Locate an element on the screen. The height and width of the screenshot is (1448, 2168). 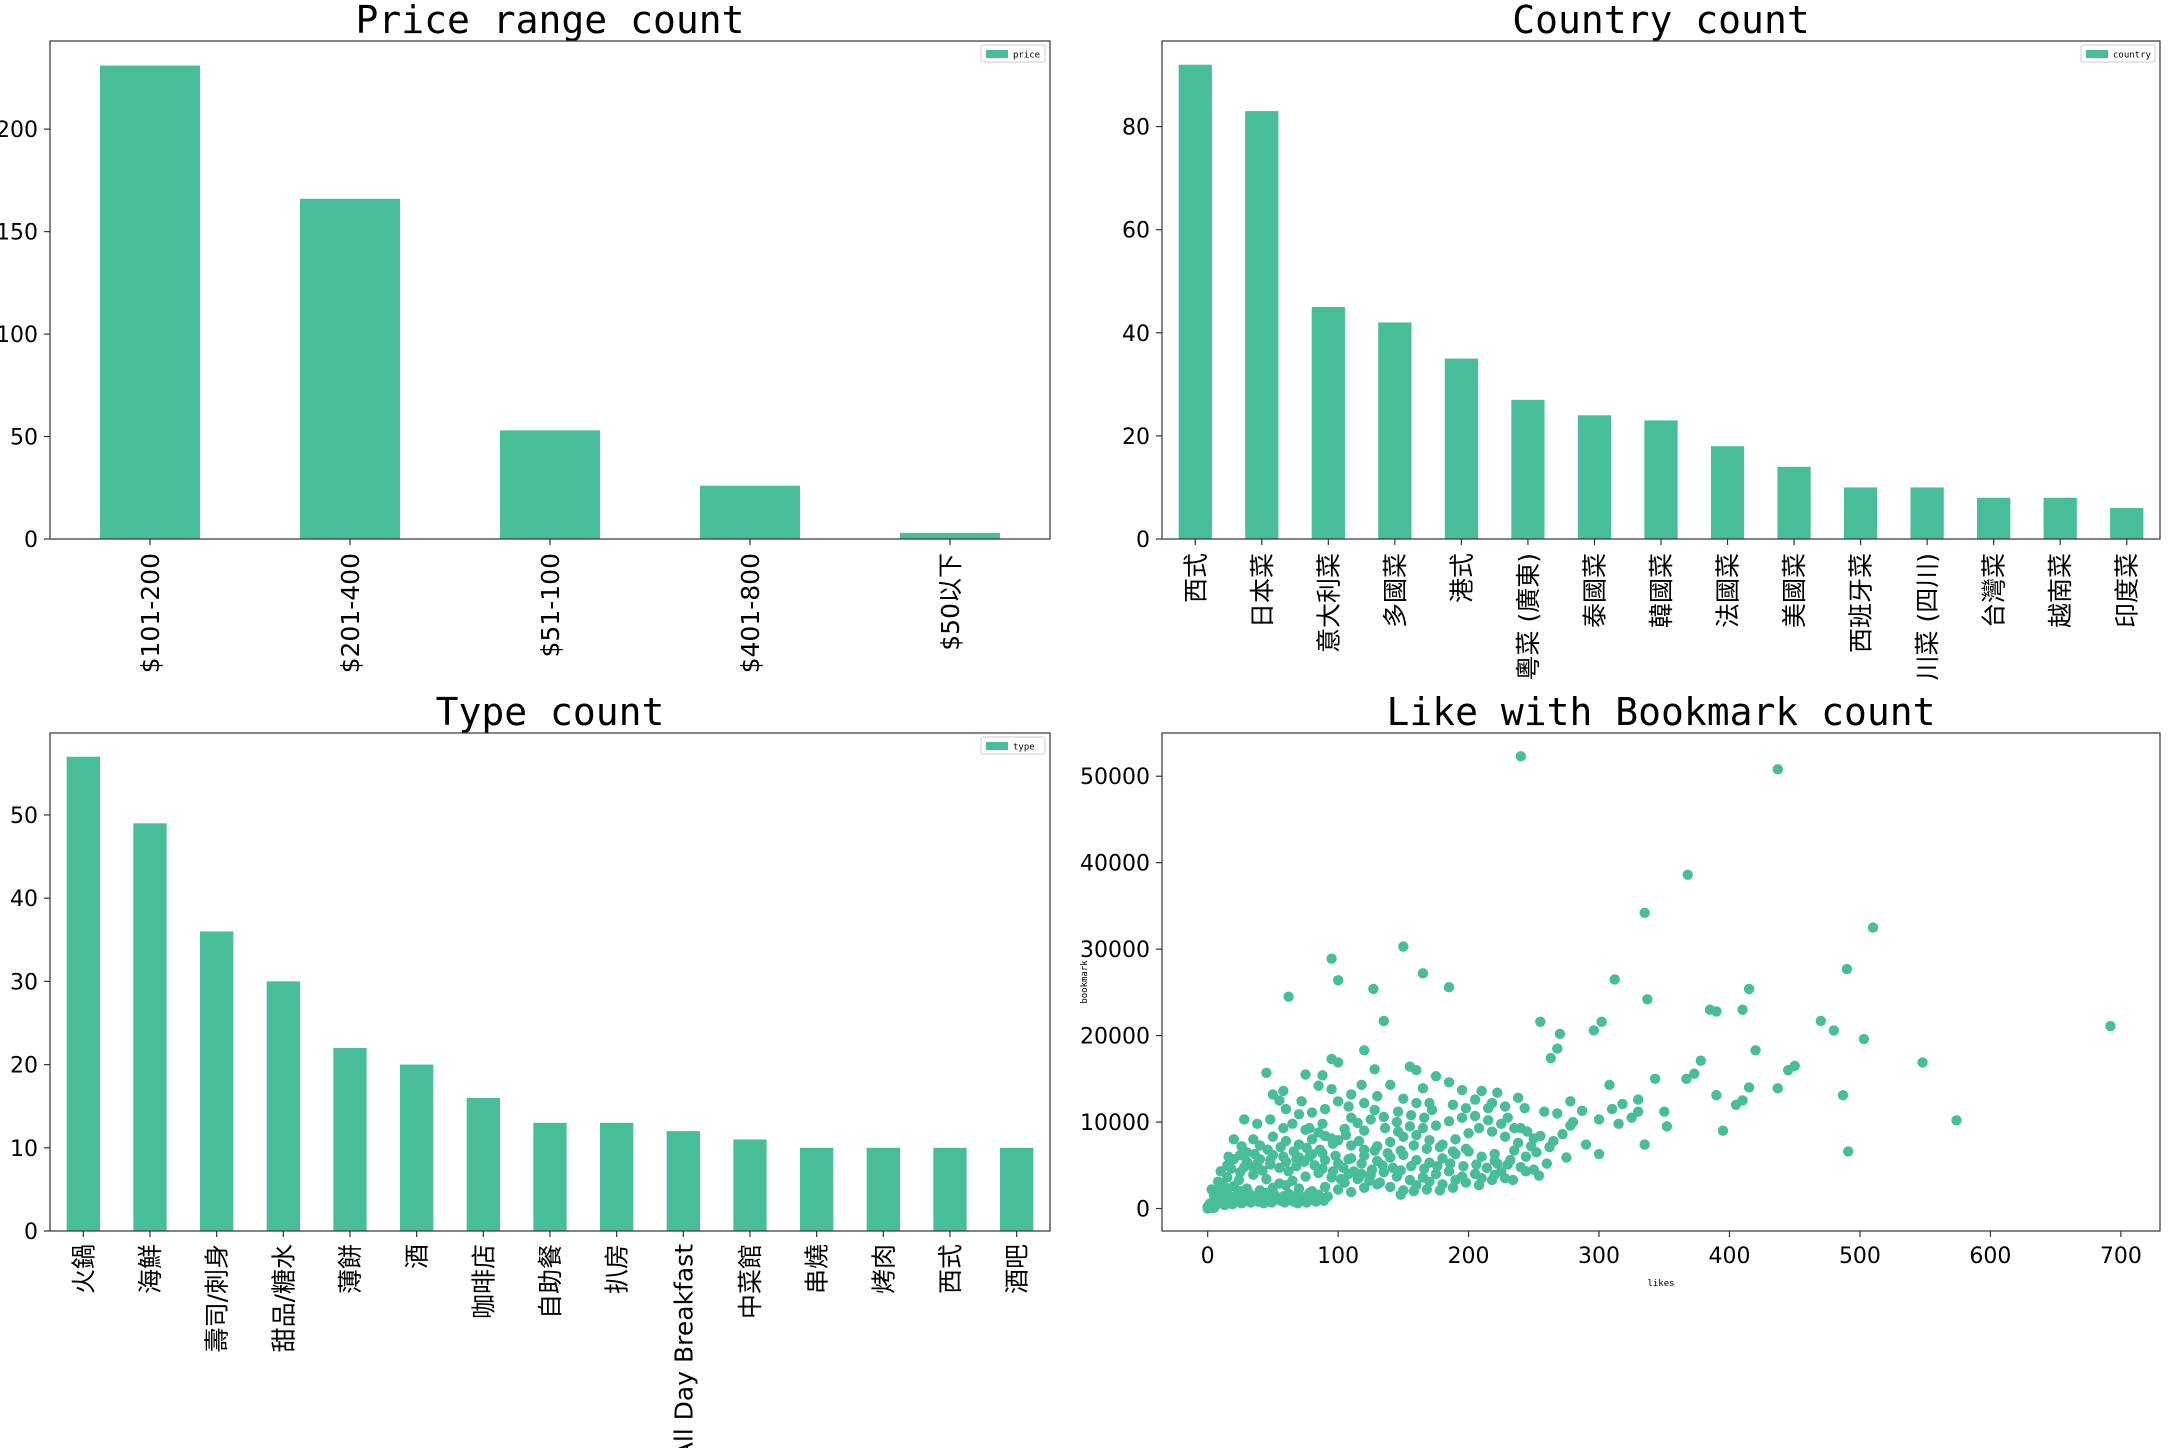
legend-label: price is located at coordinates (1026, 56).